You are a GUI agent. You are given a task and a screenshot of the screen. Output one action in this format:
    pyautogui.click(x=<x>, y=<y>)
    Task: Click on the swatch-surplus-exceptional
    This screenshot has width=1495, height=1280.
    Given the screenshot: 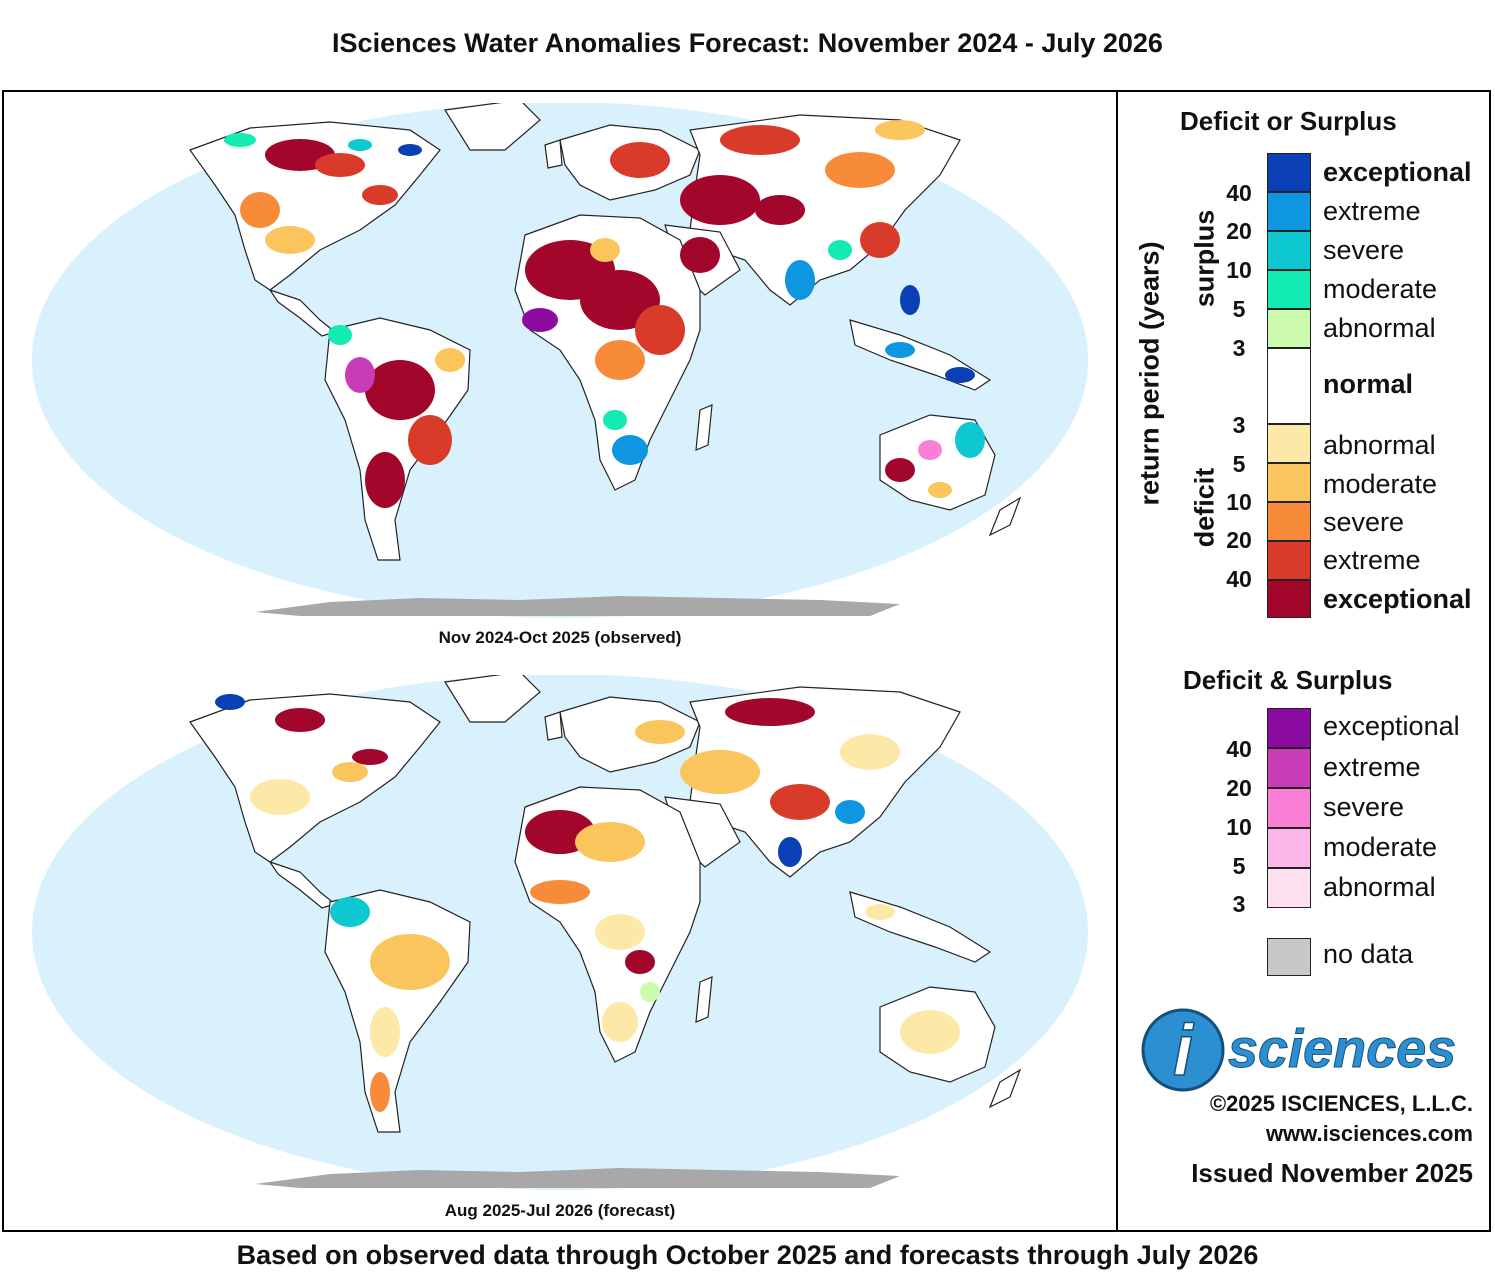 What is the action you would take?
    pyautogui.click(x=1289, y=172)
    